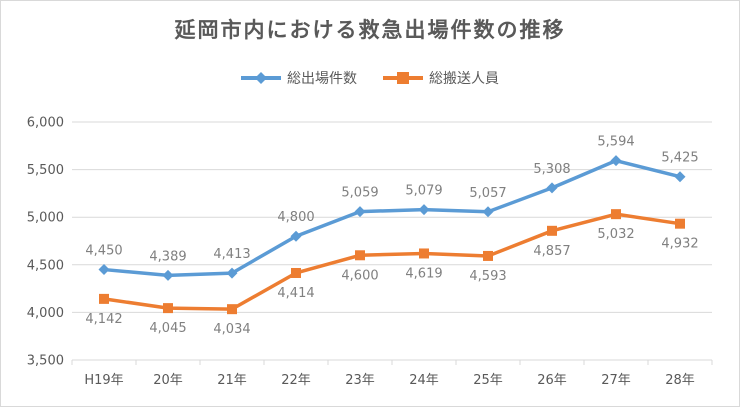 This screenshot has height=407, width=740. I want to click on legend-item-series-2: 総搬送人員, so click(441, 78).